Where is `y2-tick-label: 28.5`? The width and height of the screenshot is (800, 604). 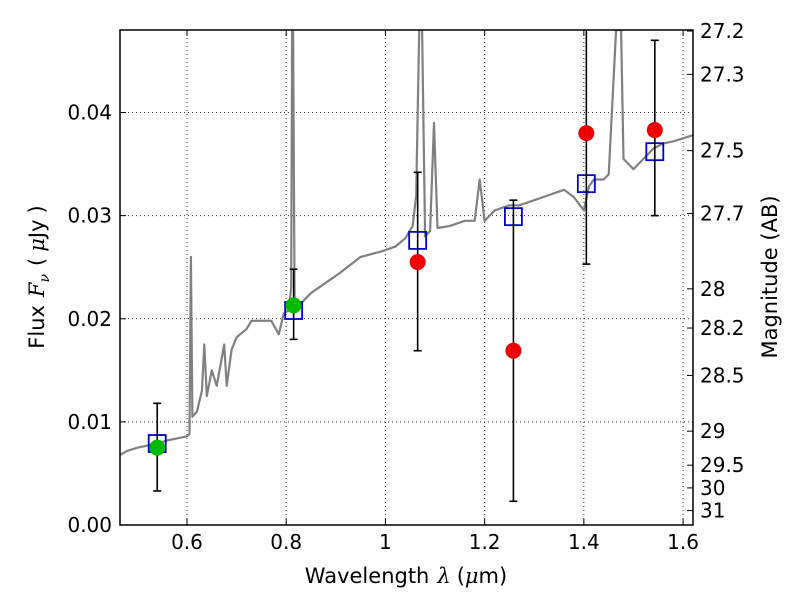
y2-tick-label: 28.5 is located at coordinates (722, 375).